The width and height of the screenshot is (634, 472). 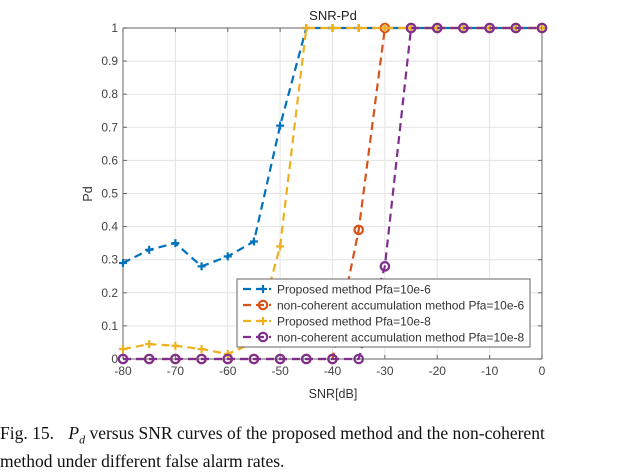 What do you see at coordinates (333, 15) in the screenshot?
I see `chart-title: SNR-Pd` at bounding box center [333, 15].